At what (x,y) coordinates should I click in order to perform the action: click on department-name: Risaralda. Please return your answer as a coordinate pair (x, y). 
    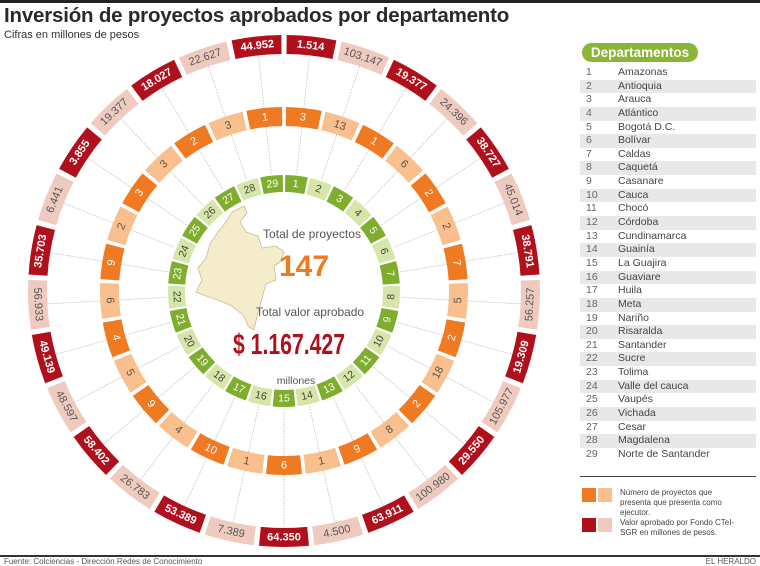
    Looking at the image, I should click on (640, 331).